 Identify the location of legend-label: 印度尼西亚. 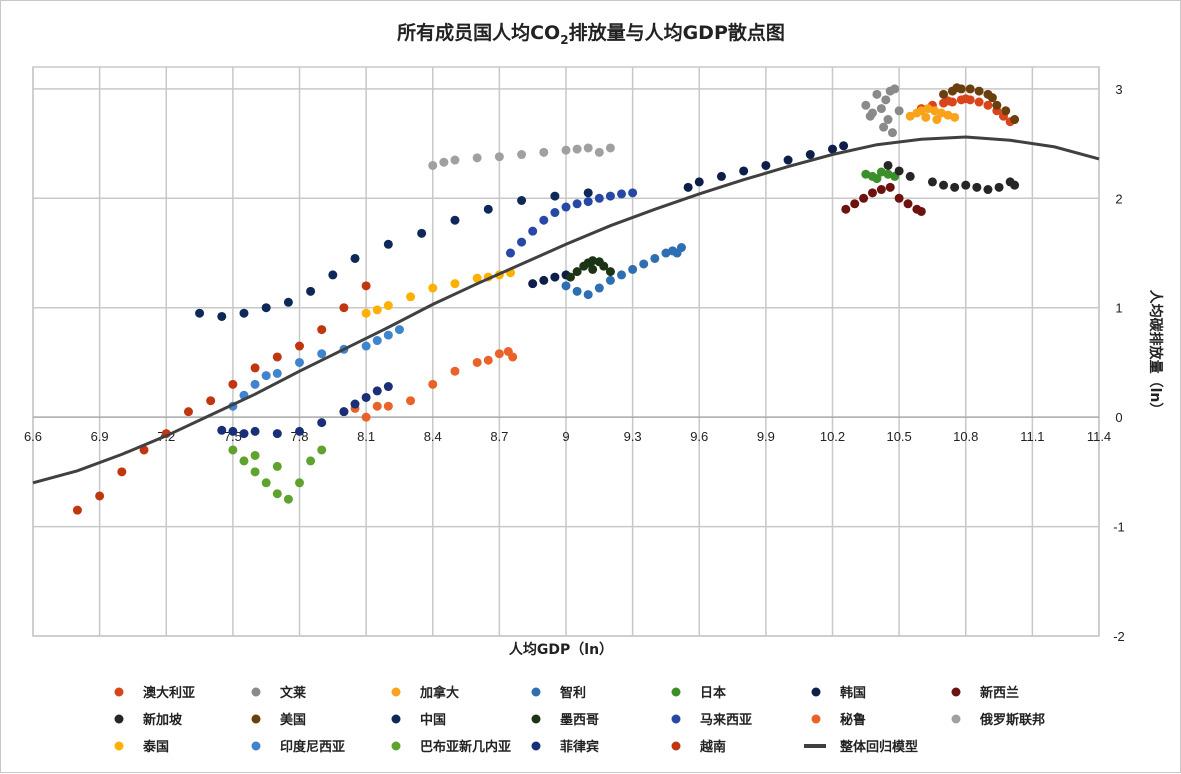
(312, 747).